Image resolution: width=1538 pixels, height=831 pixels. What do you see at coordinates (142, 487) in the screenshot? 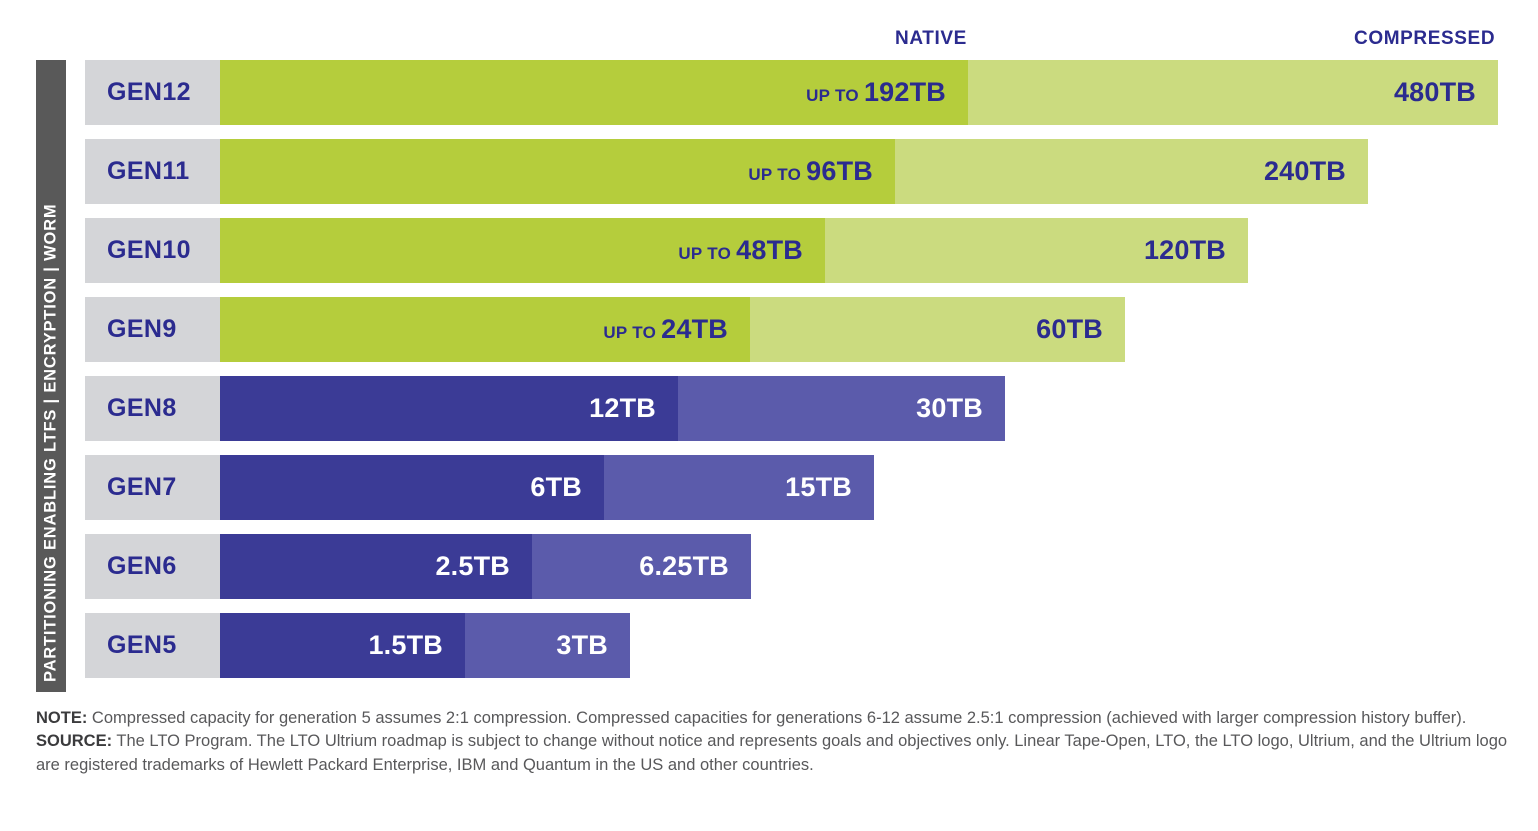
I see `generation-label: GEN7` at bounding box center [142, 487].